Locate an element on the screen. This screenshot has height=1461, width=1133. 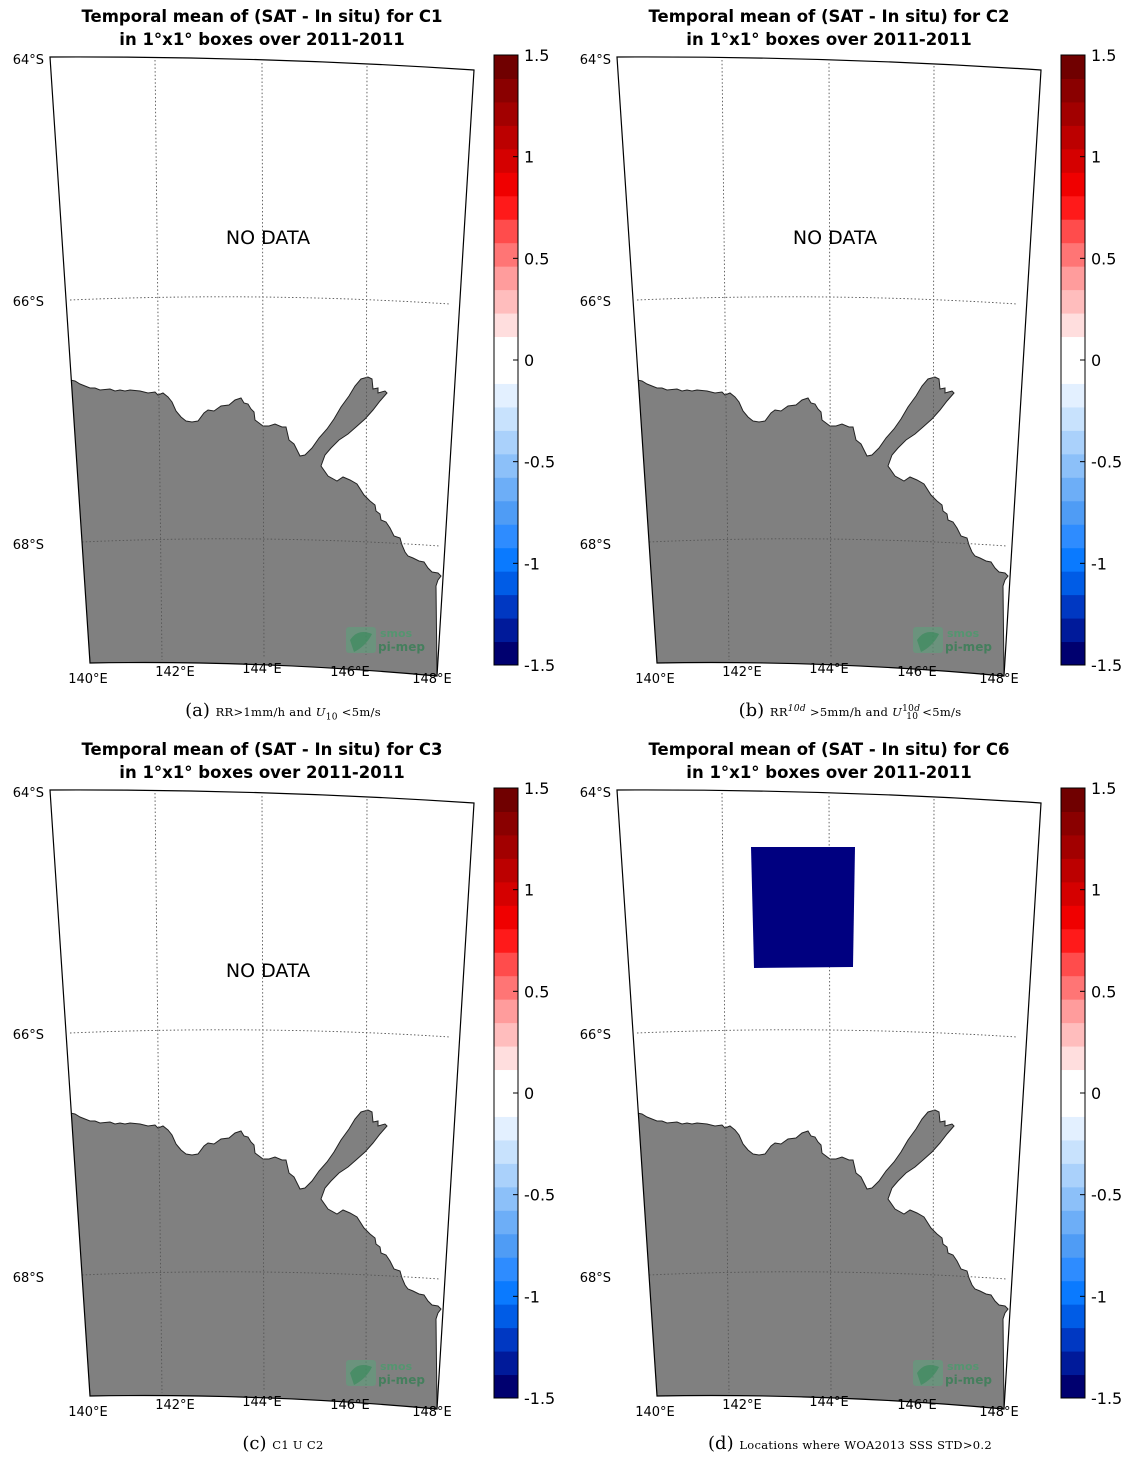
colorbar-tick-label: -1.5 is located at coordinates (539, 1398).